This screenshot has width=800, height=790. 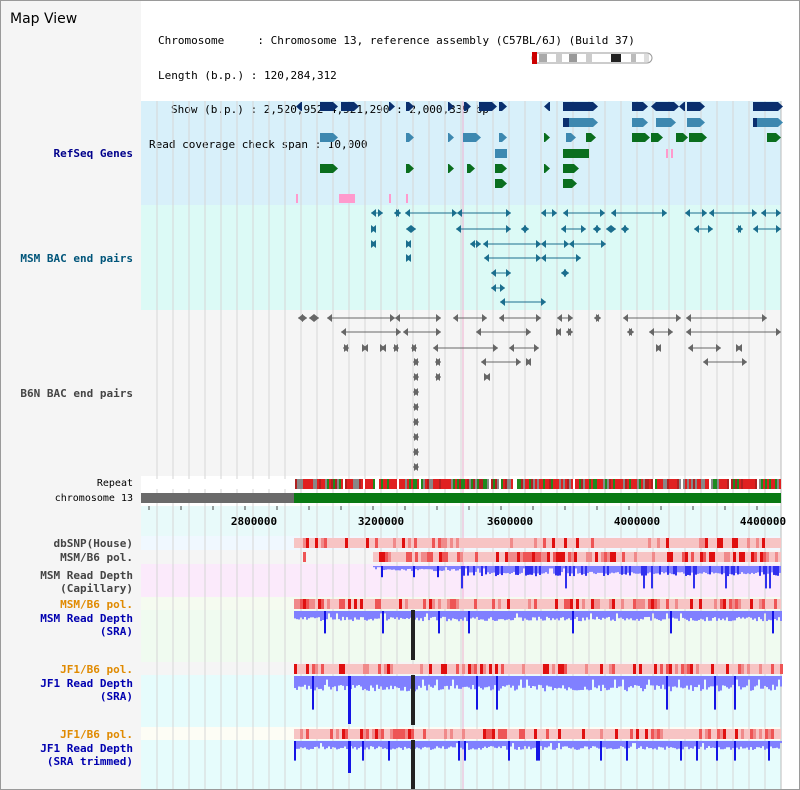 What do you see at coordinates (96, 669) in the screenshot?
I see `jf1-pol-label: JF1/B6 pol.` at bounding box center [96, 669].